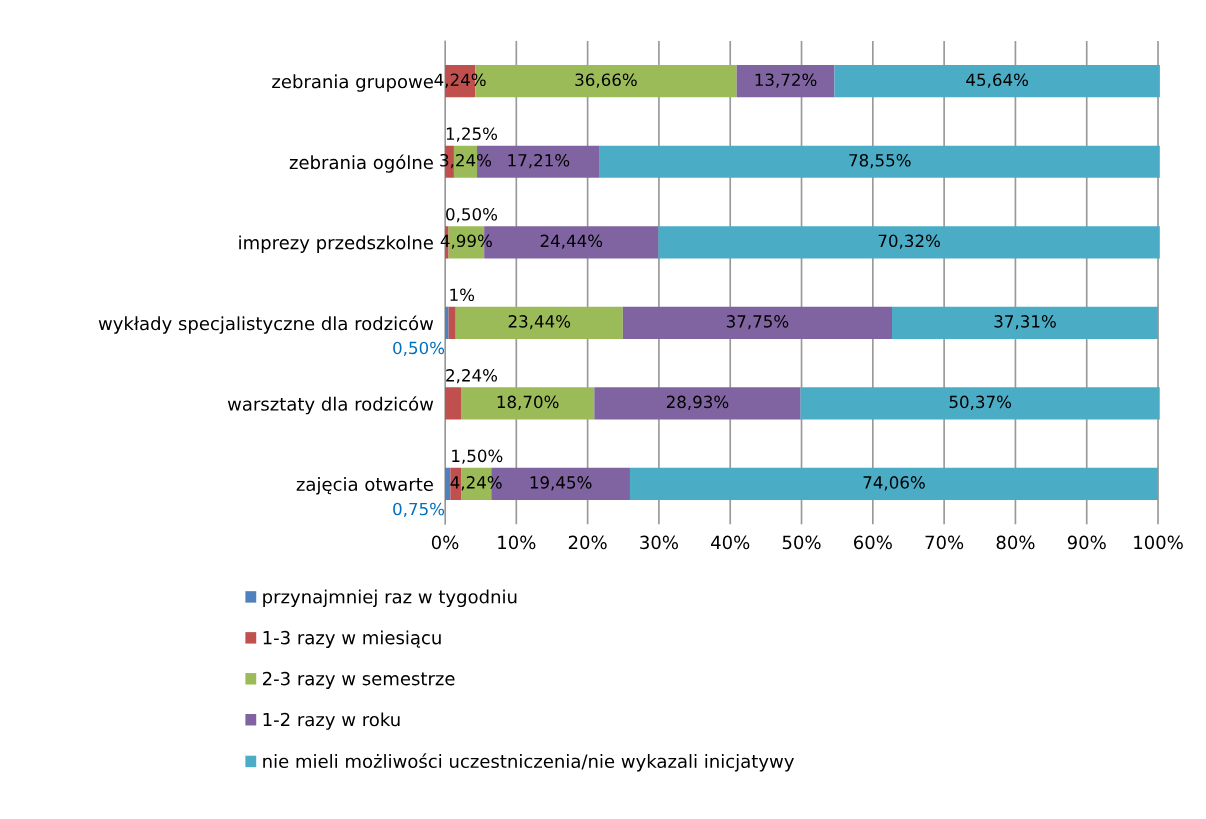  What do you see at coordinates (361, 163) in the screenshot?
I see `y-tick-label: zebrania ogólne` at bounding box center [361, 163].